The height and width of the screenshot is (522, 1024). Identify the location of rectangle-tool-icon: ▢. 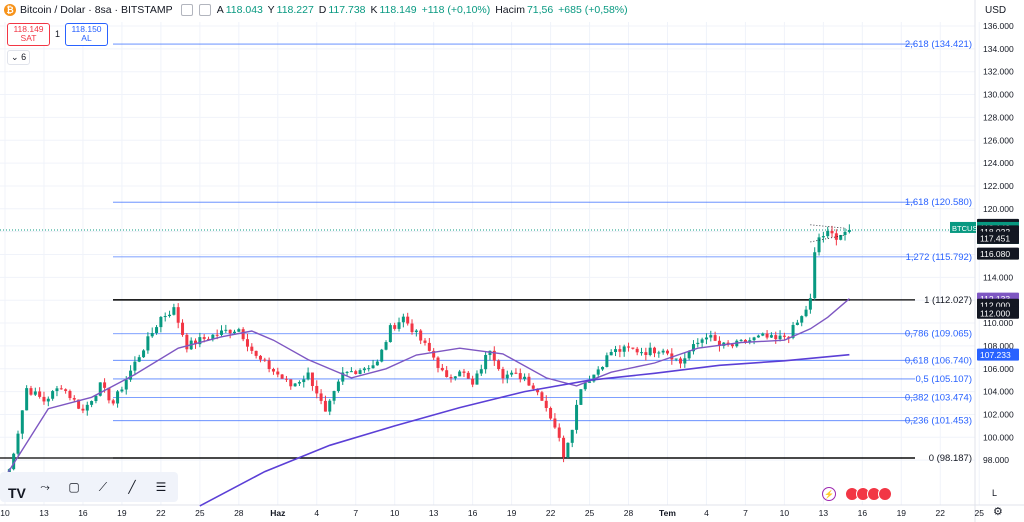
(74, 487).